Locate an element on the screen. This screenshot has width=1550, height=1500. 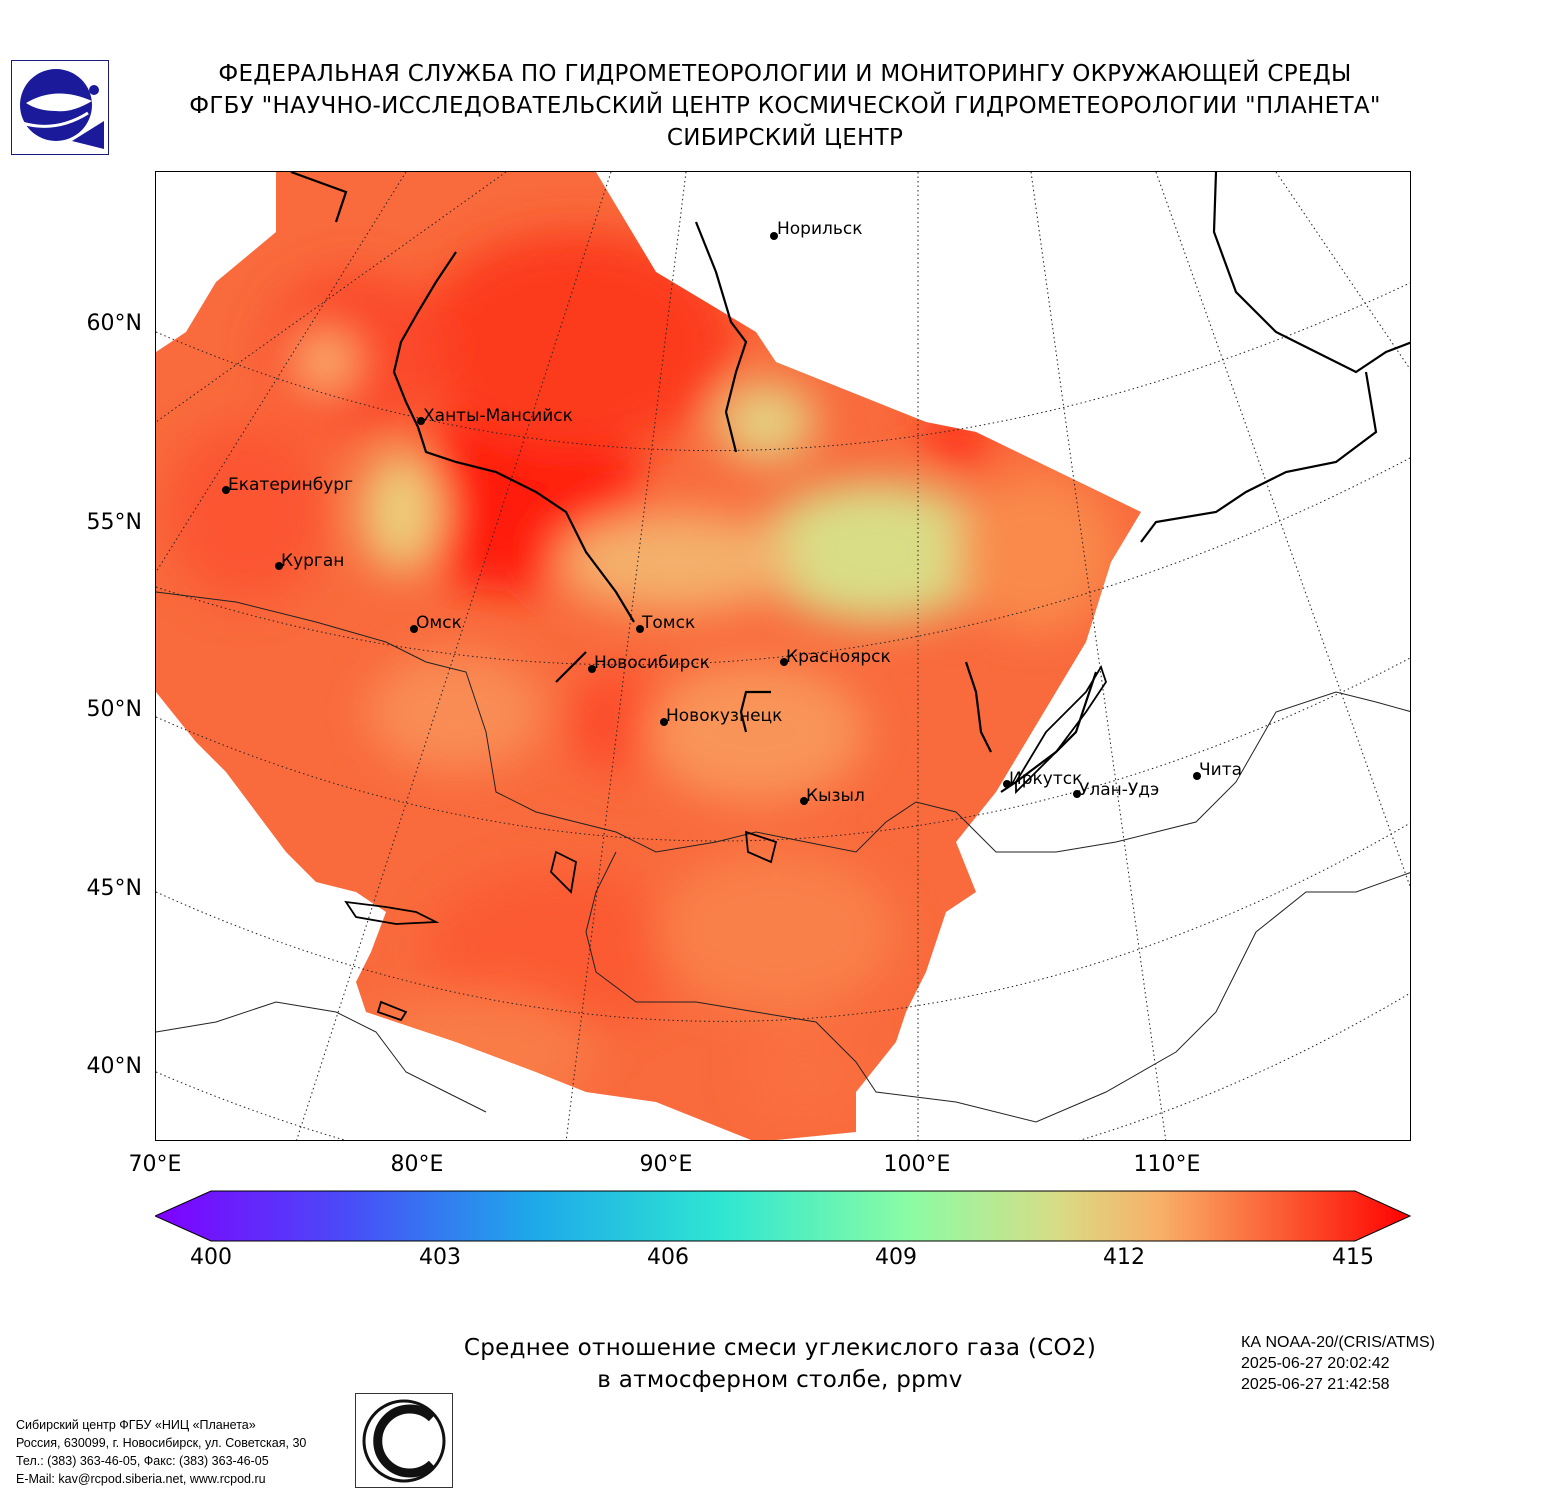
svg-text: Ханты-Мансийск is located at coordinates (498, 416).